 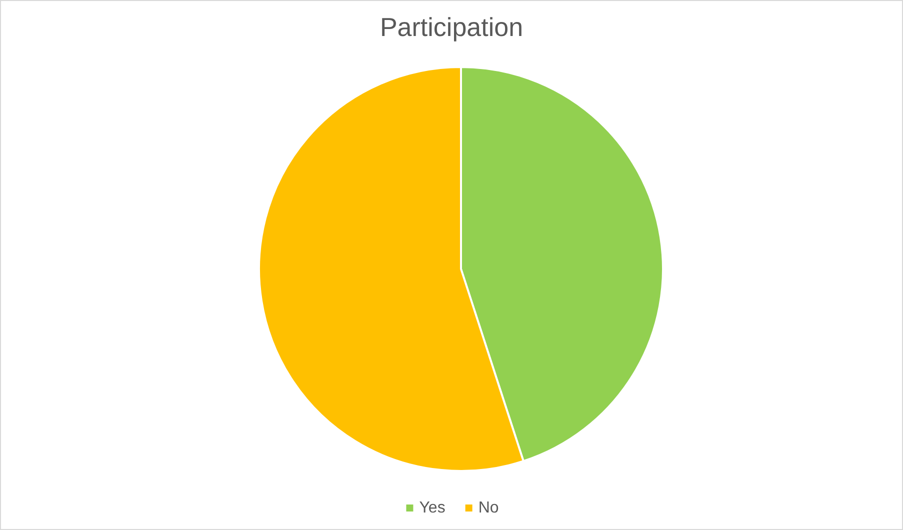 What do you see at coordinates (452, 27) in the screenshot?
I see `chart-title: Participation` at bounding box center [452, 27].